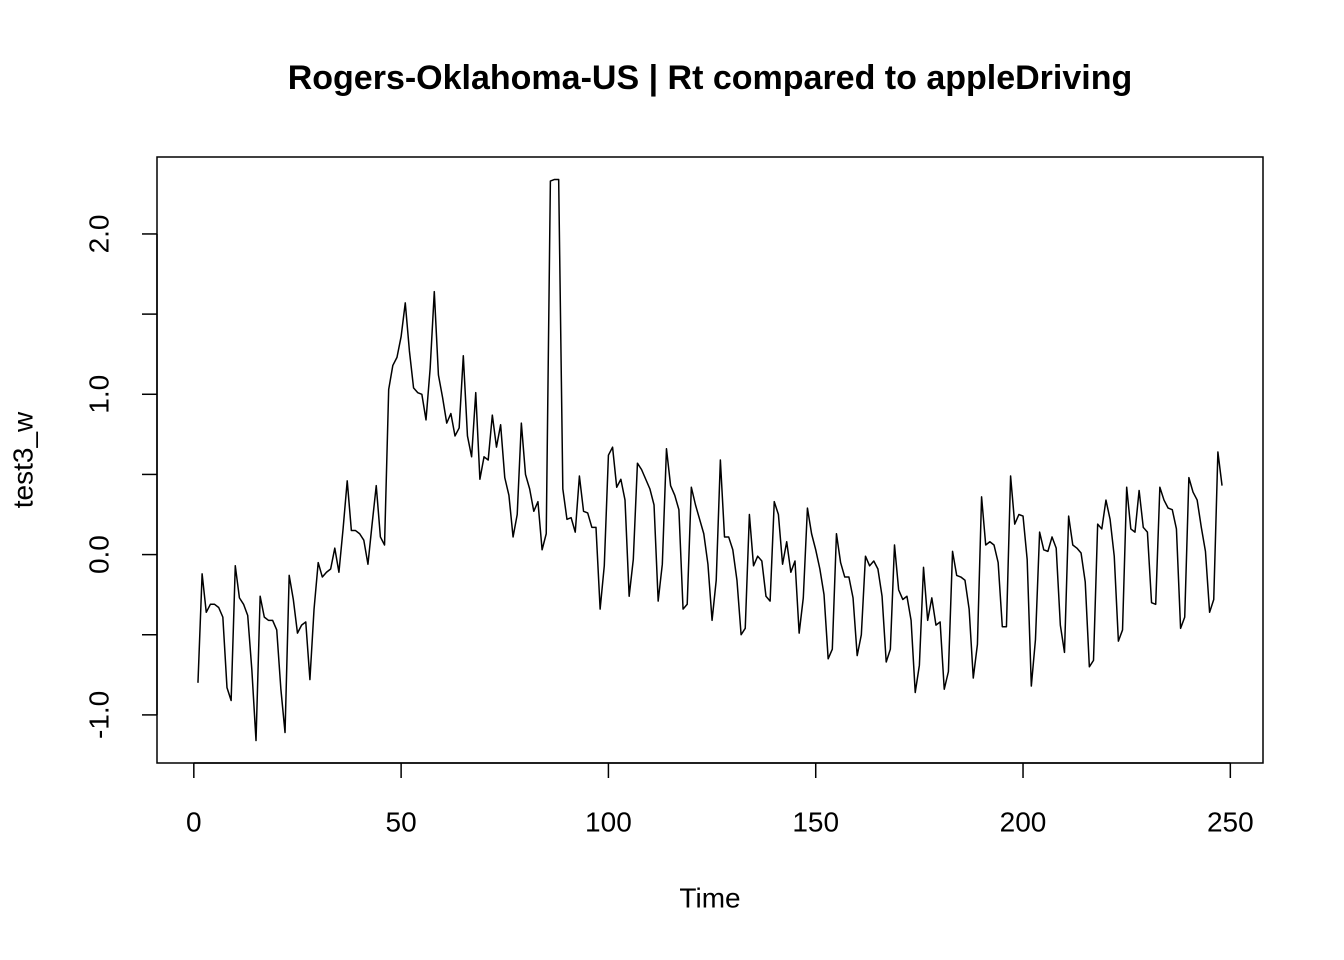 The width and height of the screenshot is (1344, 960). I want to click on x-axis-label: Time, so click(709, 897).